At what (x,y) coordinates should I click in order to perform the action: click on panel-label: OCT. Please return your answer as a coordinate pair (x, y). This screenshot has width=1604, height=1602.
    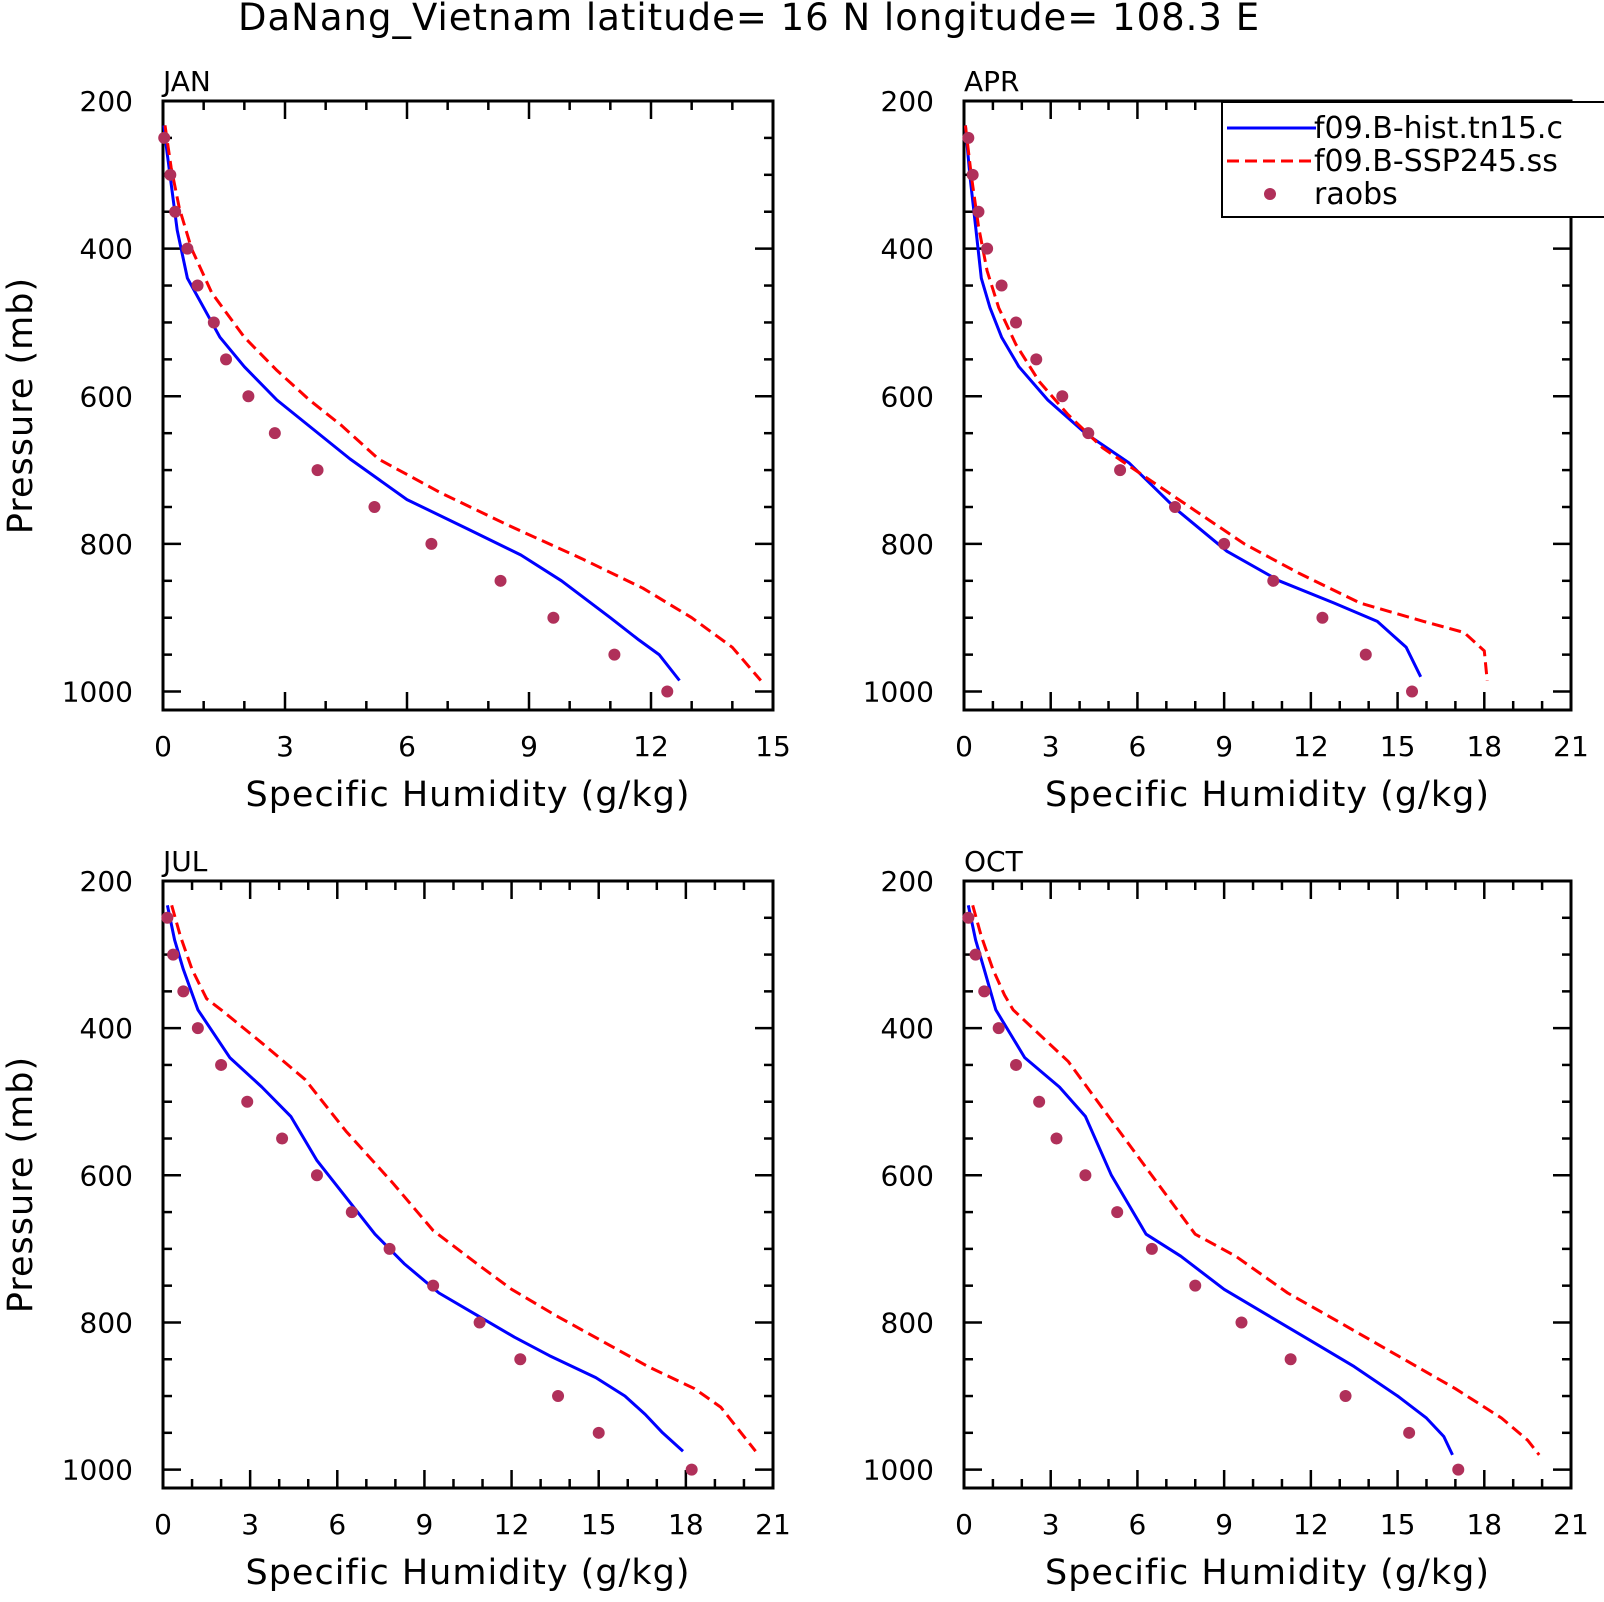
    Looking at the image, I should click on (994, 861).